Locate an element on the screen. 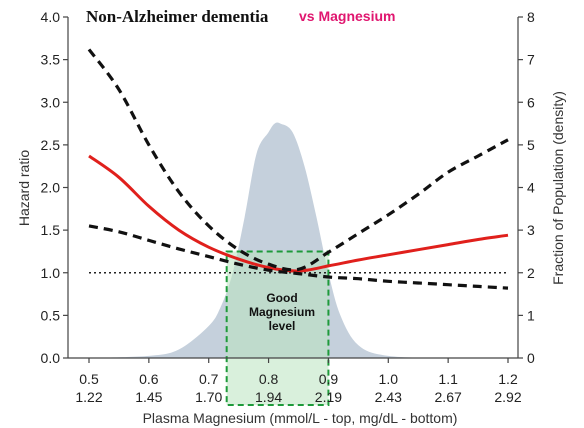  x-tick-label-bottom: 1.22 is located at coordinates (88, 397).